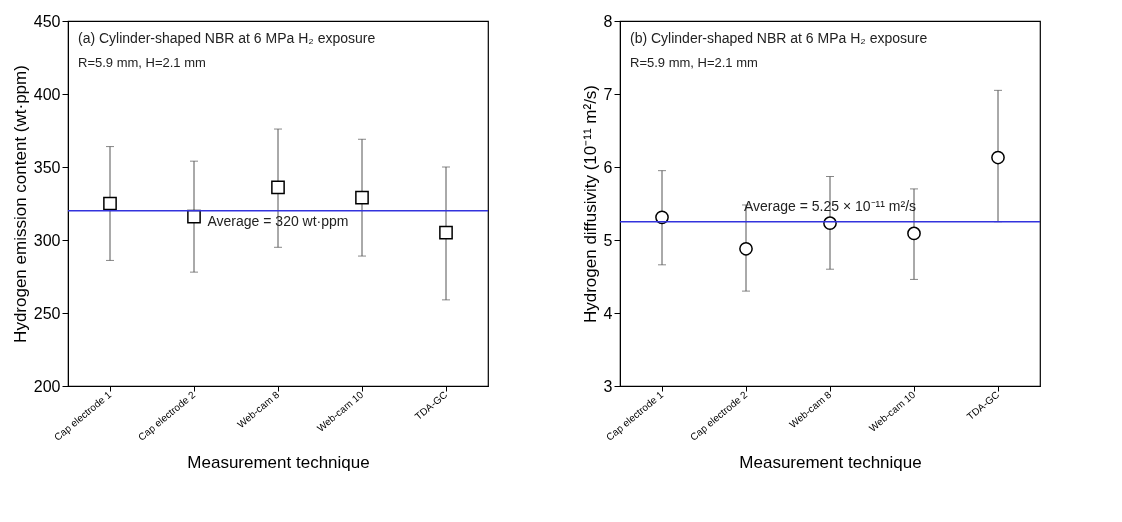 This screenshot has width=1122, height=522. Describe the element at coordinates (608, 240) in the screenshot. I see `y-tick-label: 5` at that location.